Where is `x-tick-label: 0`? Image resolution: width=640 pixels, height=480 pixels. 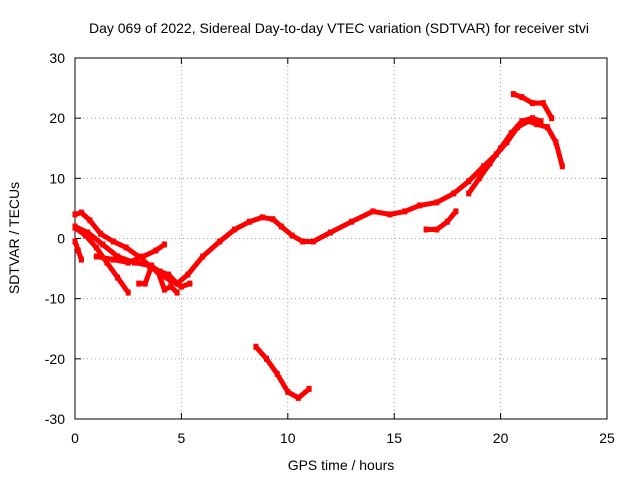
x-tick-label: 0 is located at coordinates (75, 438).